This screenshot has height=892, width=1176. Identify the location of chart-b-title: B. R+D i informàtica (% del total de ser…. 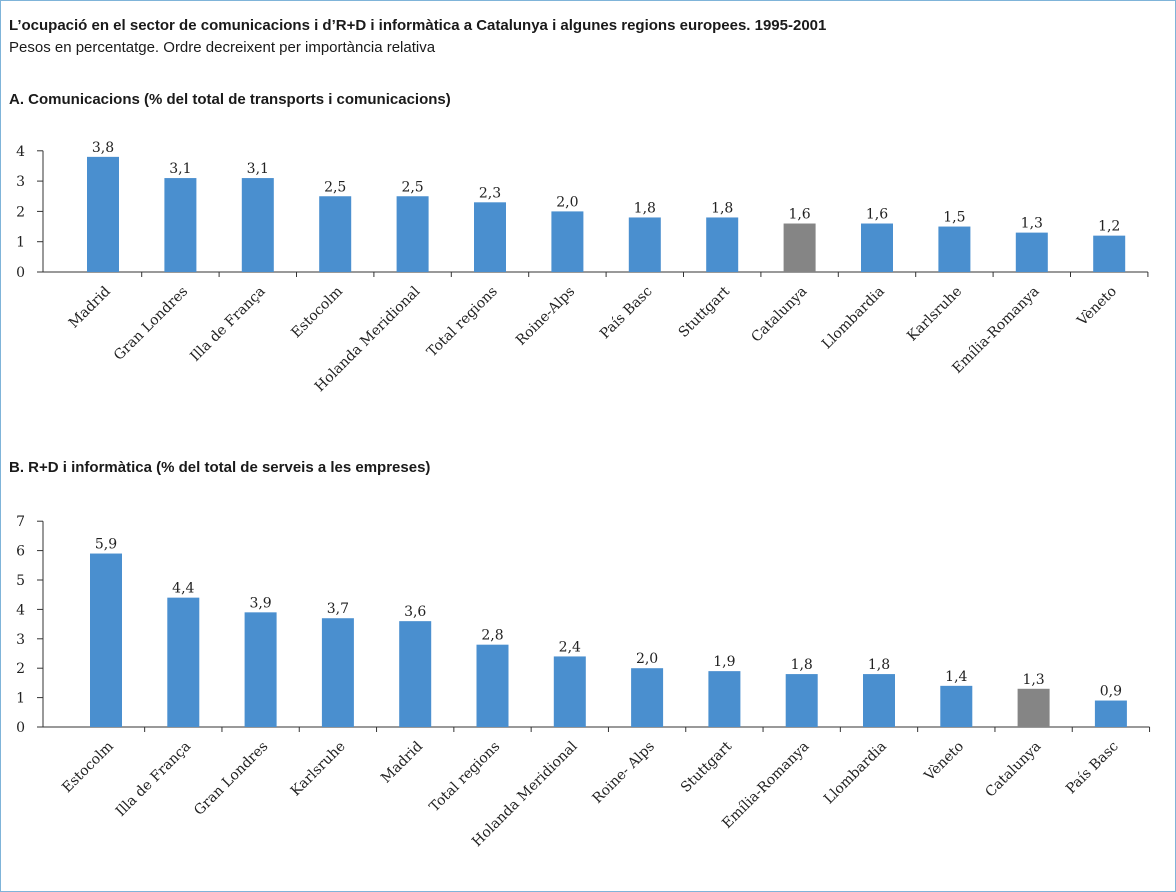
(220, 467).